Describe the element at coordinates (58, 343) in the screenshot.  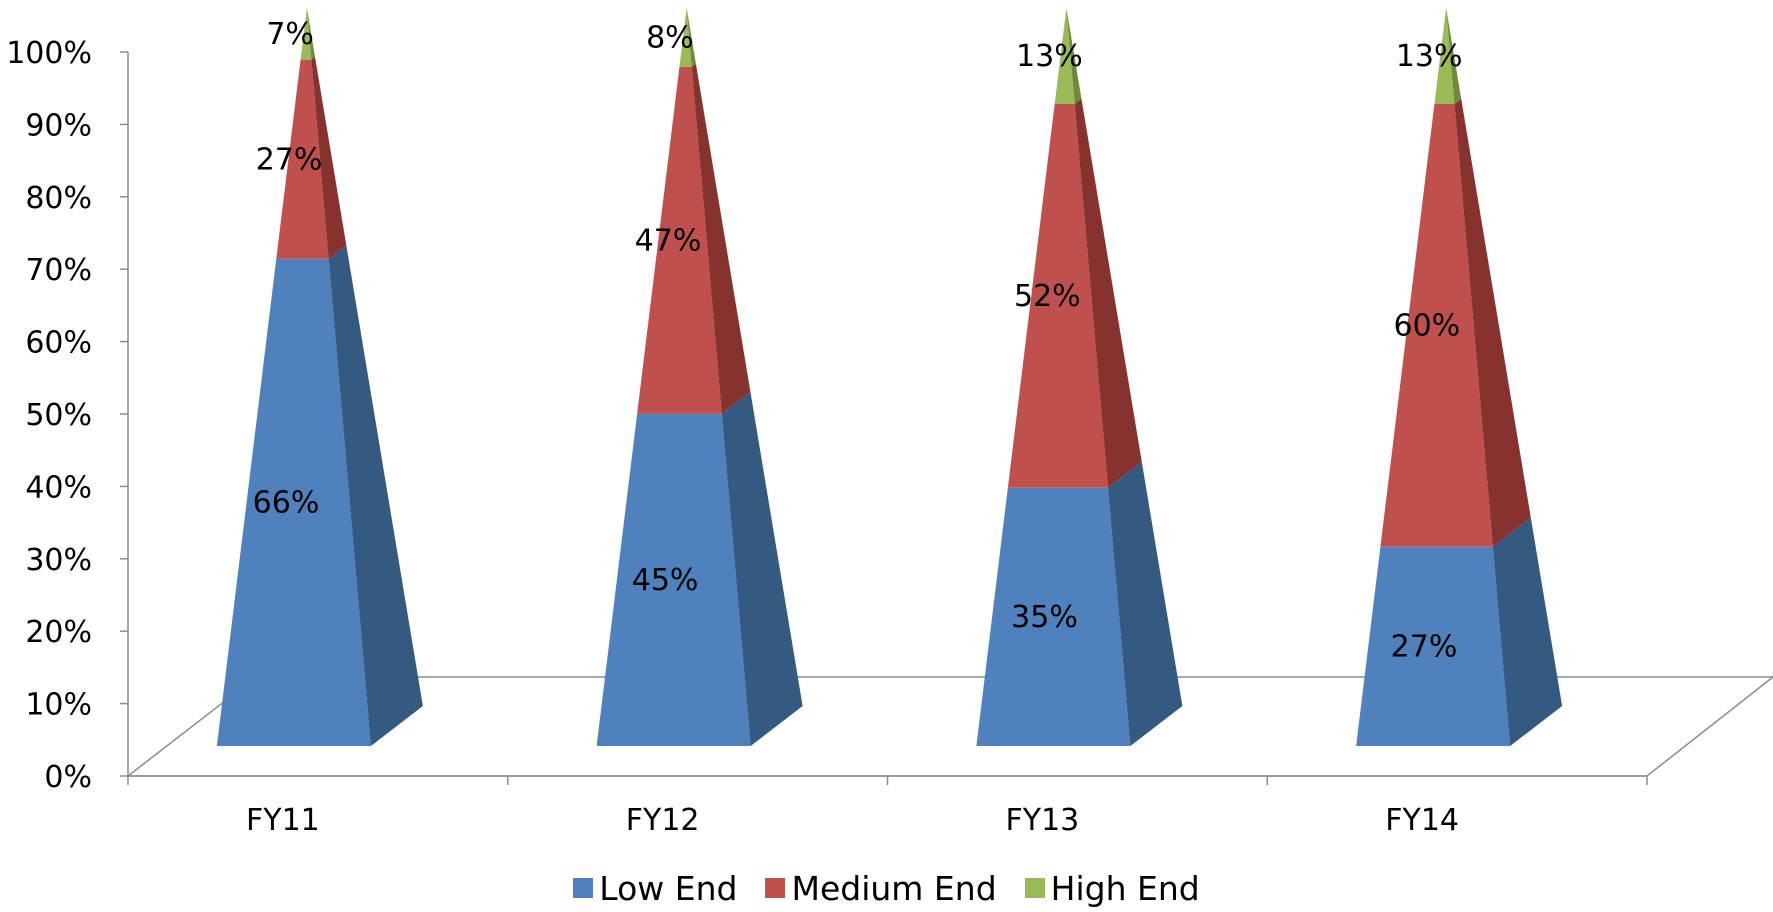
I see `y-tick-label: 60%` at that location.